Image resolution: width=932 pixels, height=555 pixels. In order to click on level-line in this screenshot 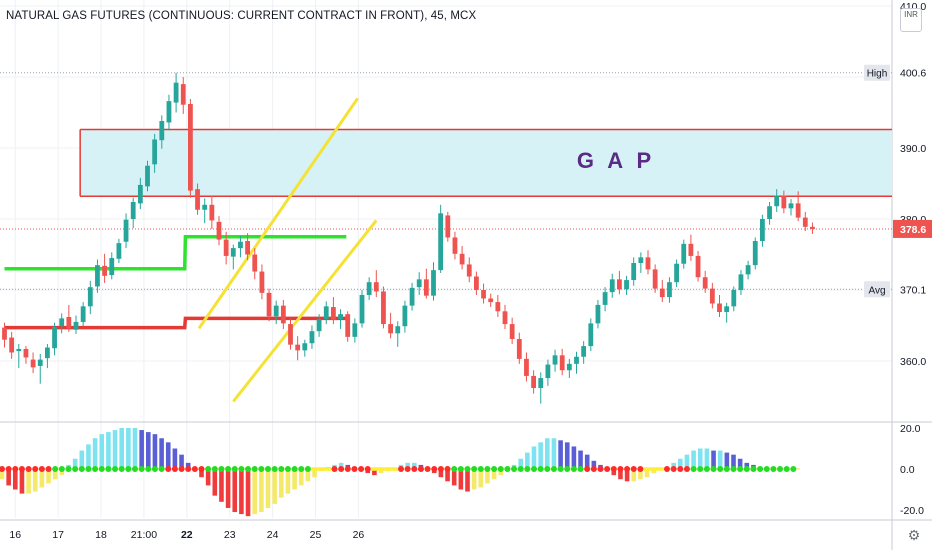, I will do `click(175, 323)`.